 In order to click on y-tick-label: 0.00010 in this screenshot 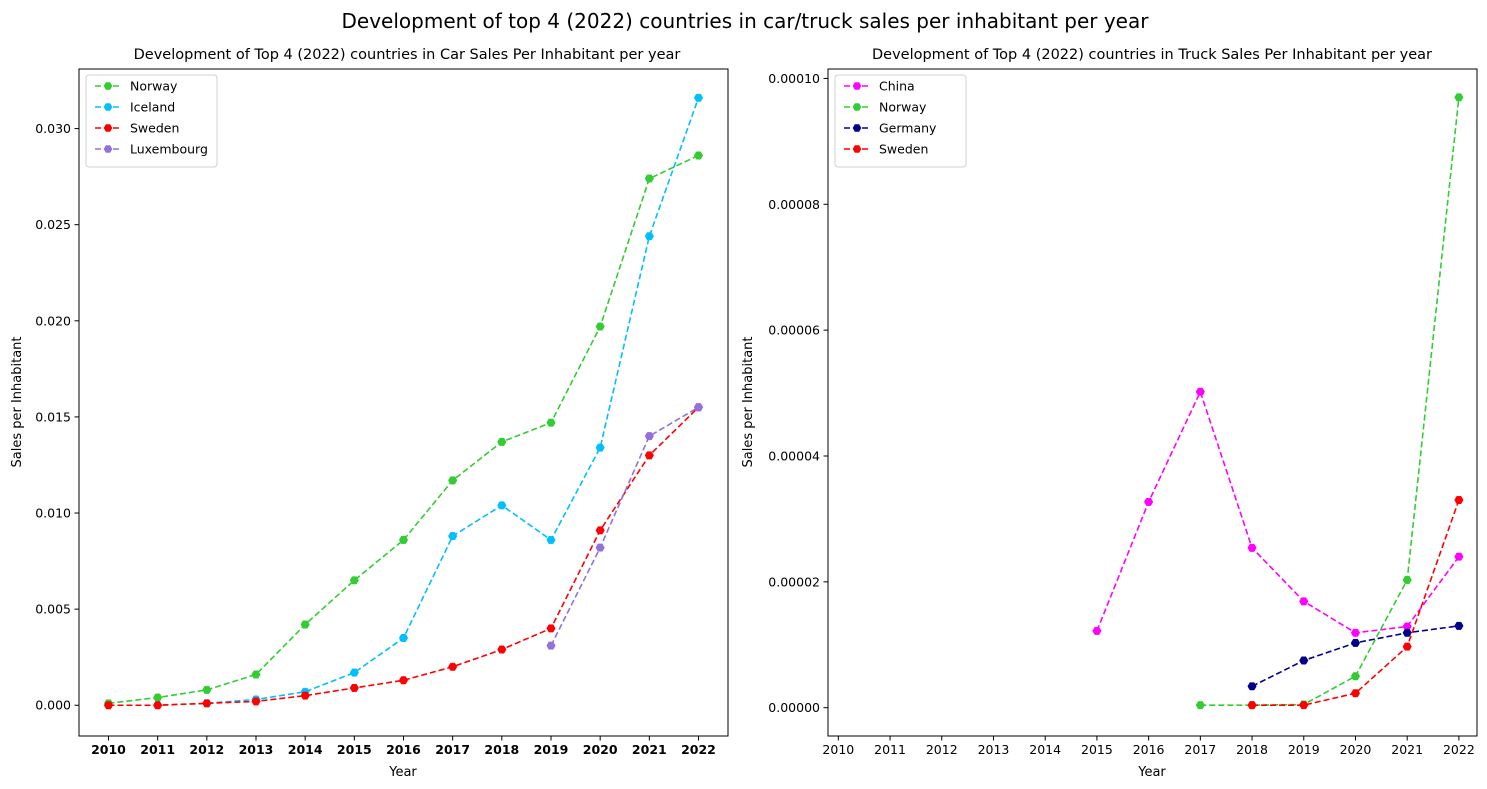, I will do `click(794, 78)`.